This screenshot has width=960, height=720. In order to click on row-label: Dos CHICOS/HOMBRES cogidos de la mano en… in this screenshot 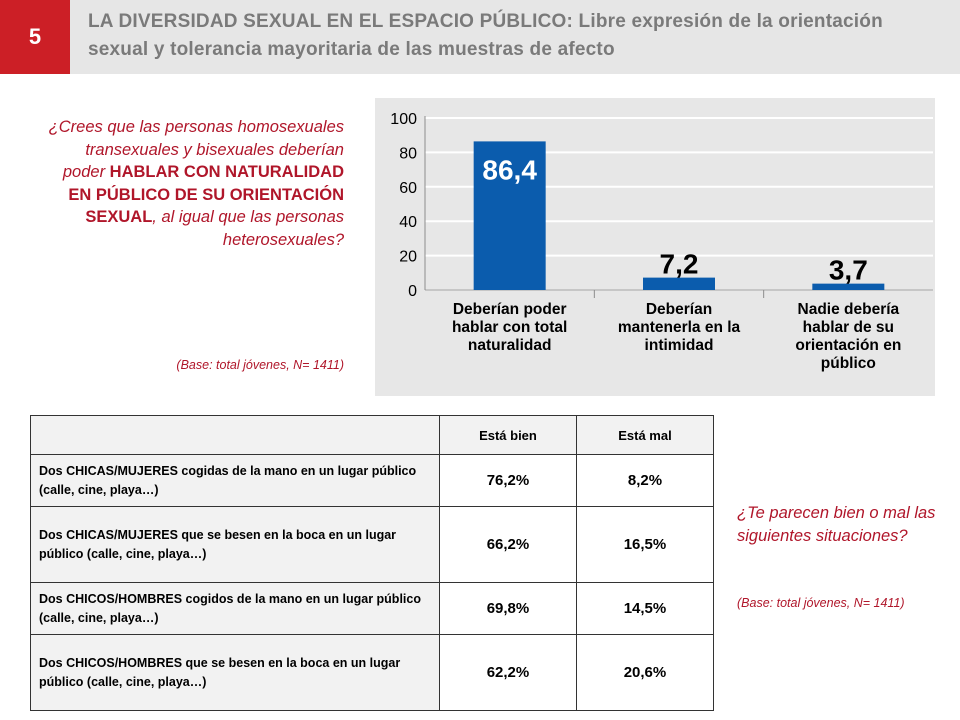, I will do `click(235, 608)`.